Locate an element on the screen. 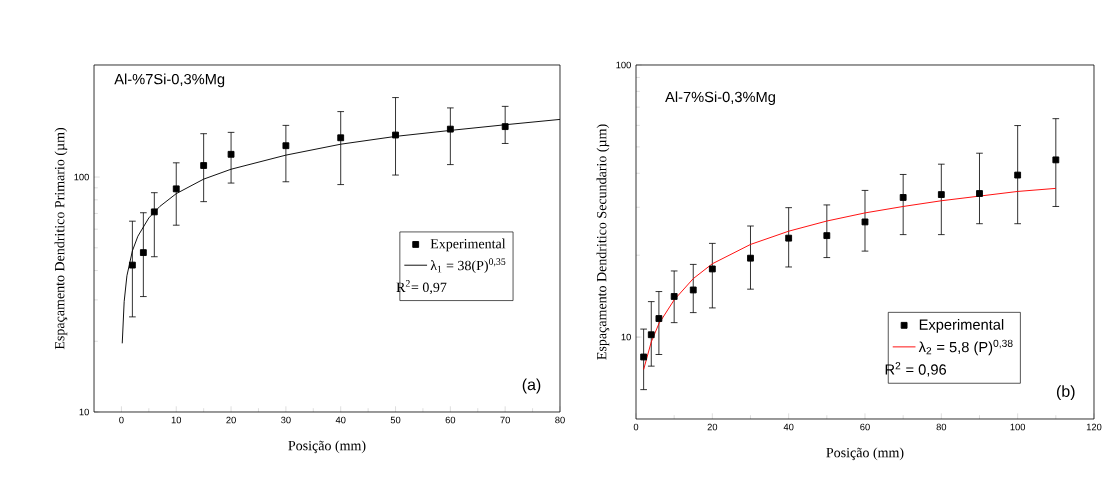 The height and width of the screenshot is (486, 1108). annotation: R$^{2}$ = 0,96 is located at coordinates (916, 369).